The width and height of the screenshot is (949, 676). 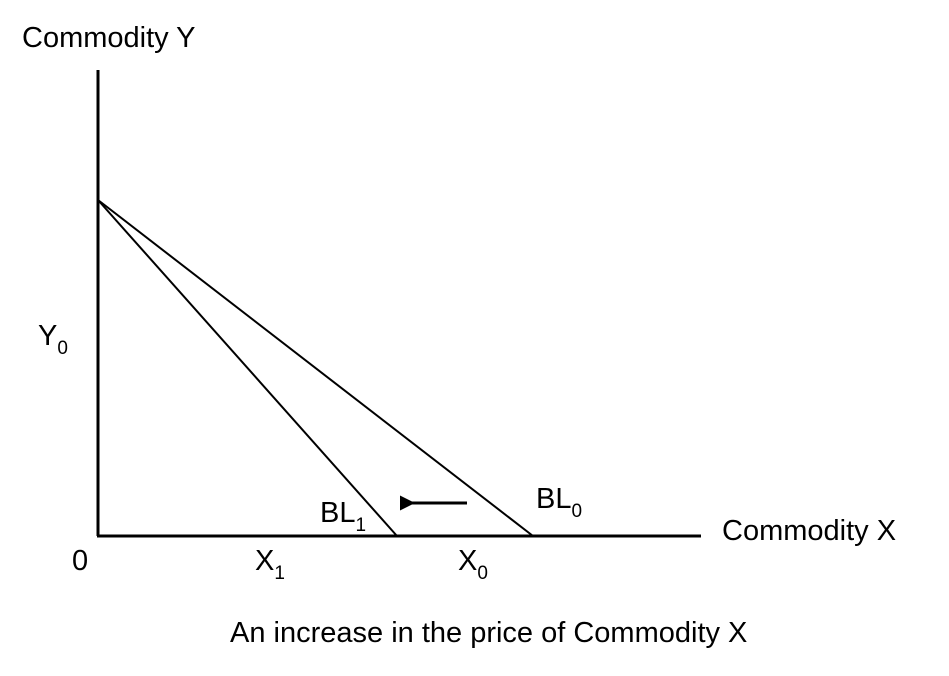 What do you see at coordinates (47, 336) in the screenshot?
I see `y0-main: Y` at bounding box center [47, 336].